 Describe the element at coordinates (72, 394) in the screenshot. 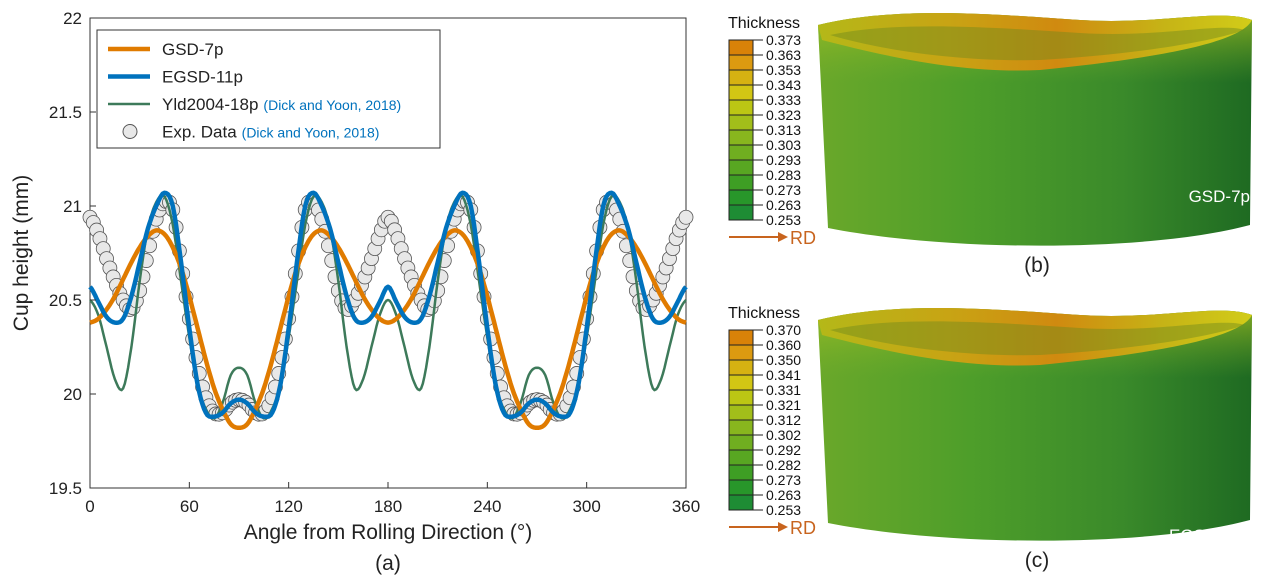

I see `y-tick-label: 20` at that location.